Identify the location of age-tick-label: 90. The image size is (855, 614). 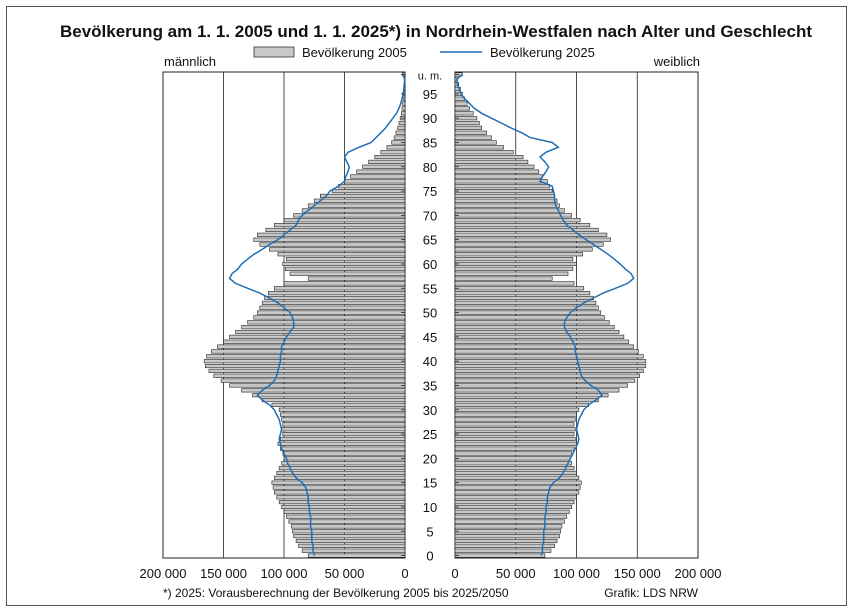
(430, 118).